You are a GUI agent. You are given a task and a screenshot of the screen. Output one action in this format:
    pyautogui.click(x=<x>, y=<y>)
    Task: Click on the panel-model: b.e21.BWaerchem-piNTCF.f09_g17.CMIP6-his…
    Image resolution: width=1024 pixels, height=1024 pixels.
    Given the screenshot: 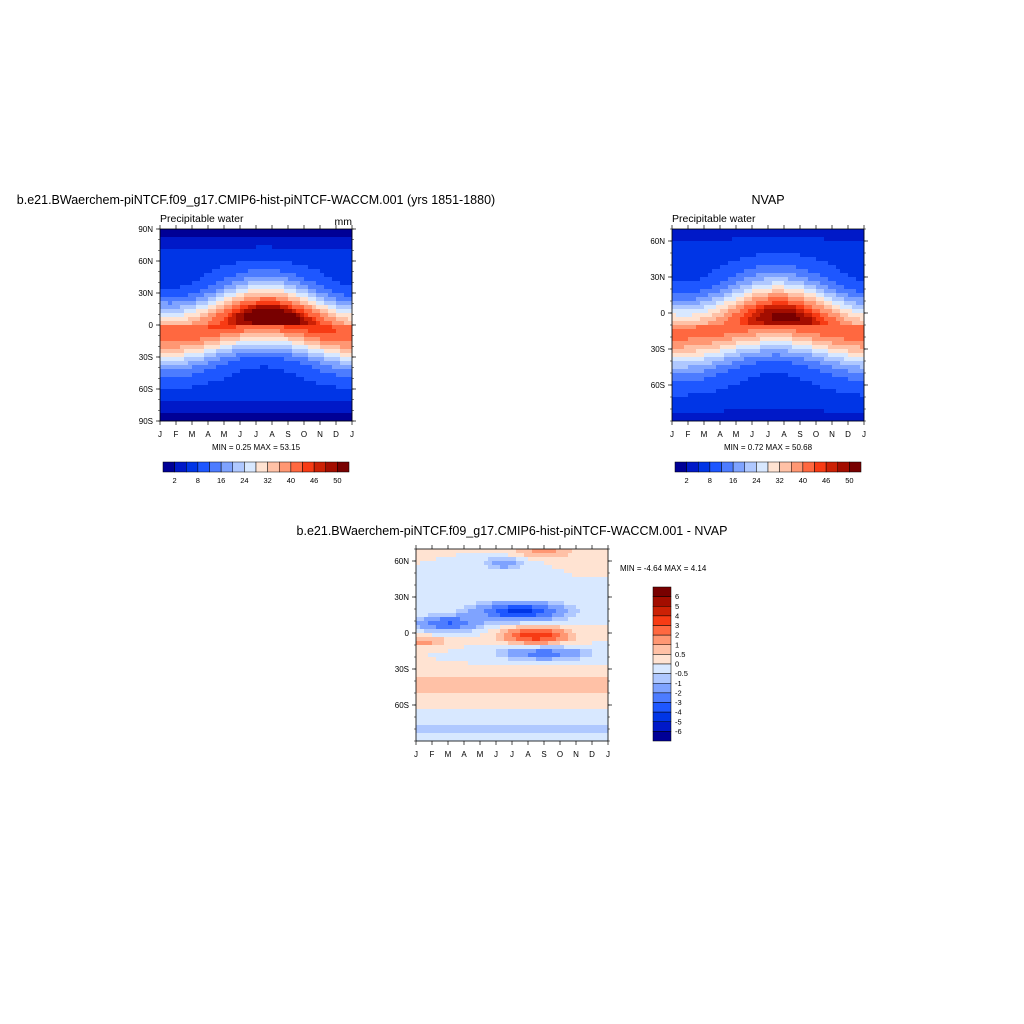 What is the action you would take?
    pyautogui.click(x=256, y=339)
    